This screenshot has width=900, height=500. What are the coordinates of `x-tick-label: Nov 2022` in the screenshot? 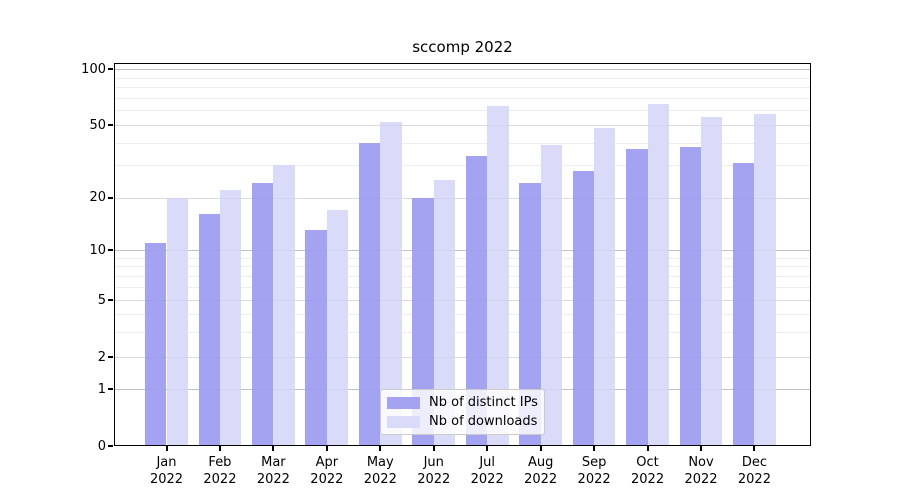 It's located at (701, 471).